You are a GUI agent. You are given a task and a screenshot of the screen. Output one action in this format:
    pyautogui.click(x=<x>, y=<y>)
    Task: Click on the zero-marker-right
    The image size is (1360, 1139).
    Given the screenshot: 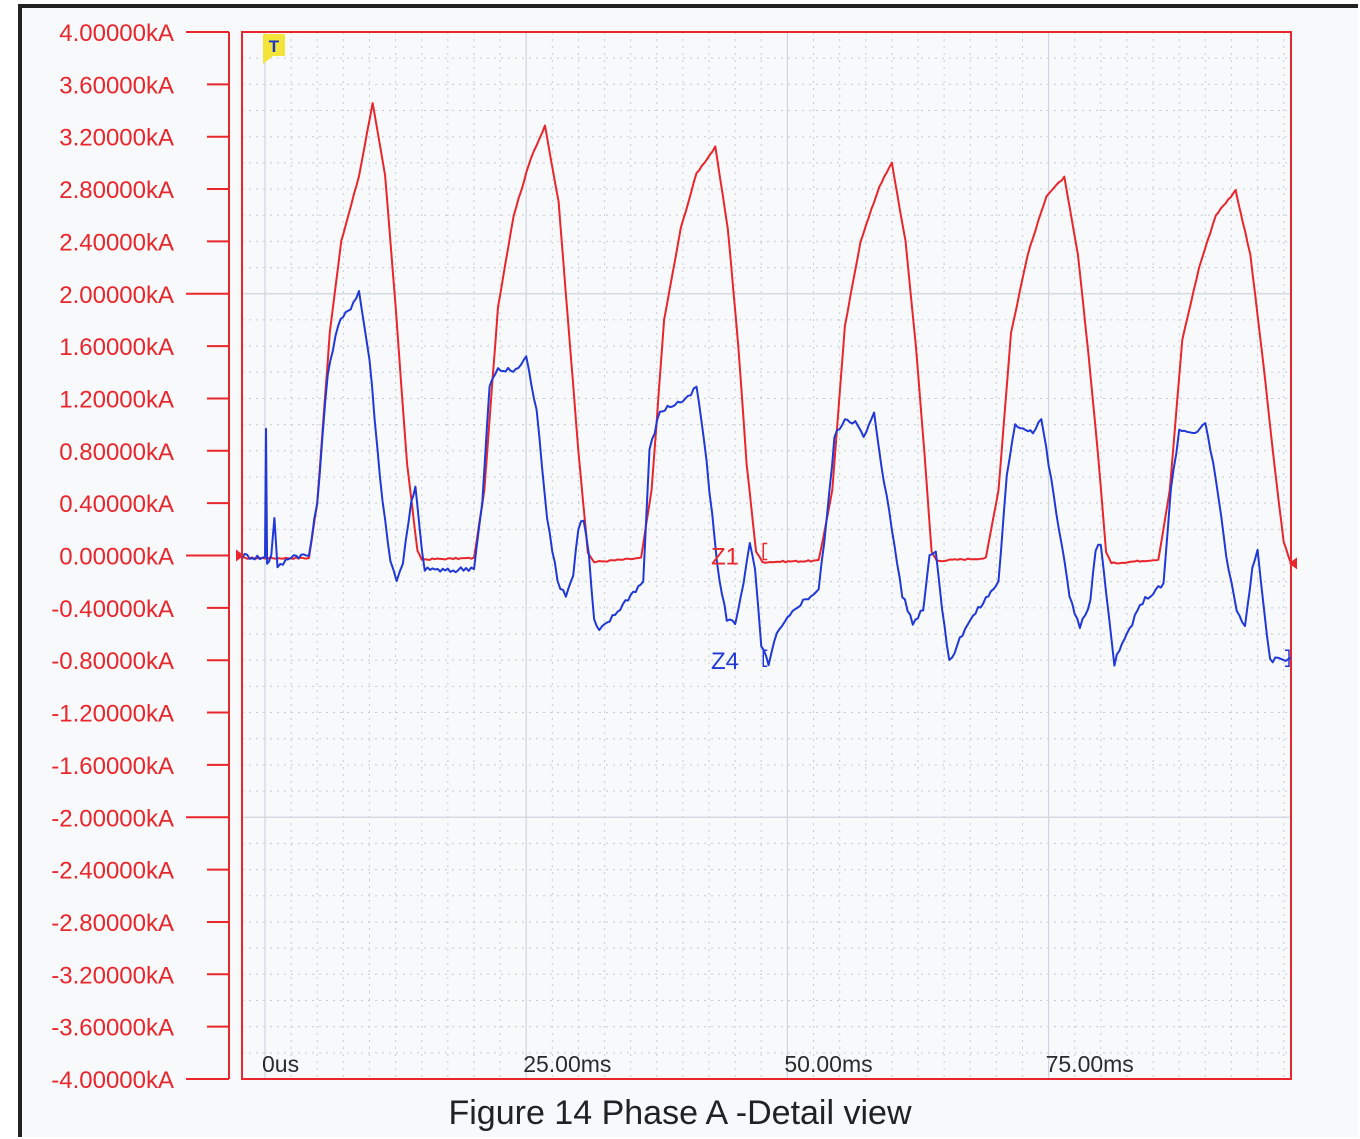 What is the action you would take?
    pyautogui.click(x=1293, y=563)
    